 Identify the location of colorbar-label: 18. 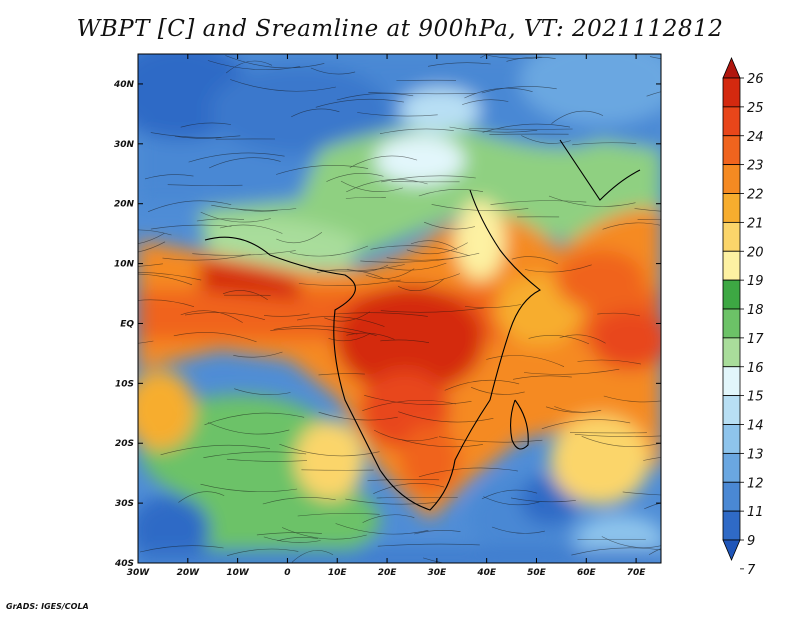
(755, 310).